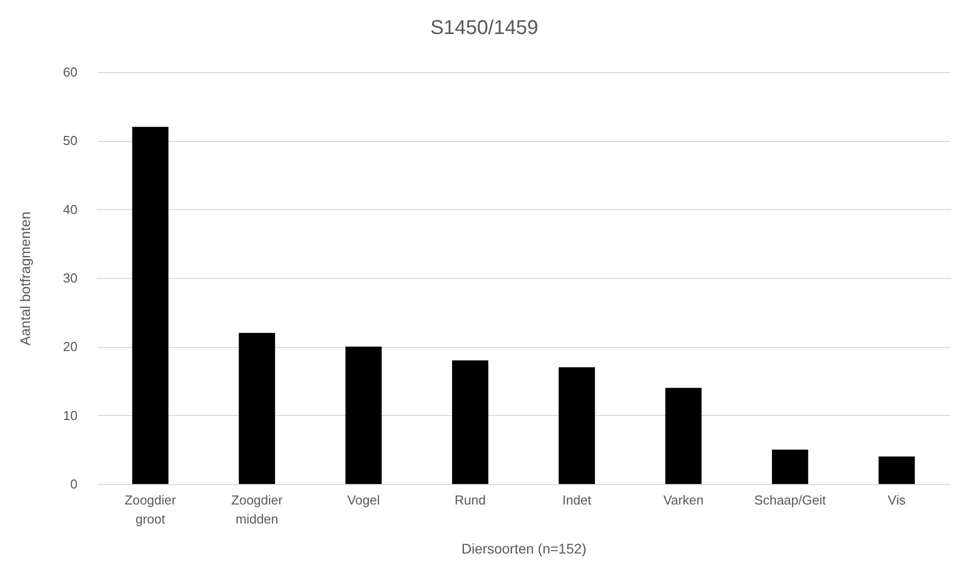 The width and height of the screenshot is (956, 578). I want to click on y-tick-label: 30, so click(70, 278).